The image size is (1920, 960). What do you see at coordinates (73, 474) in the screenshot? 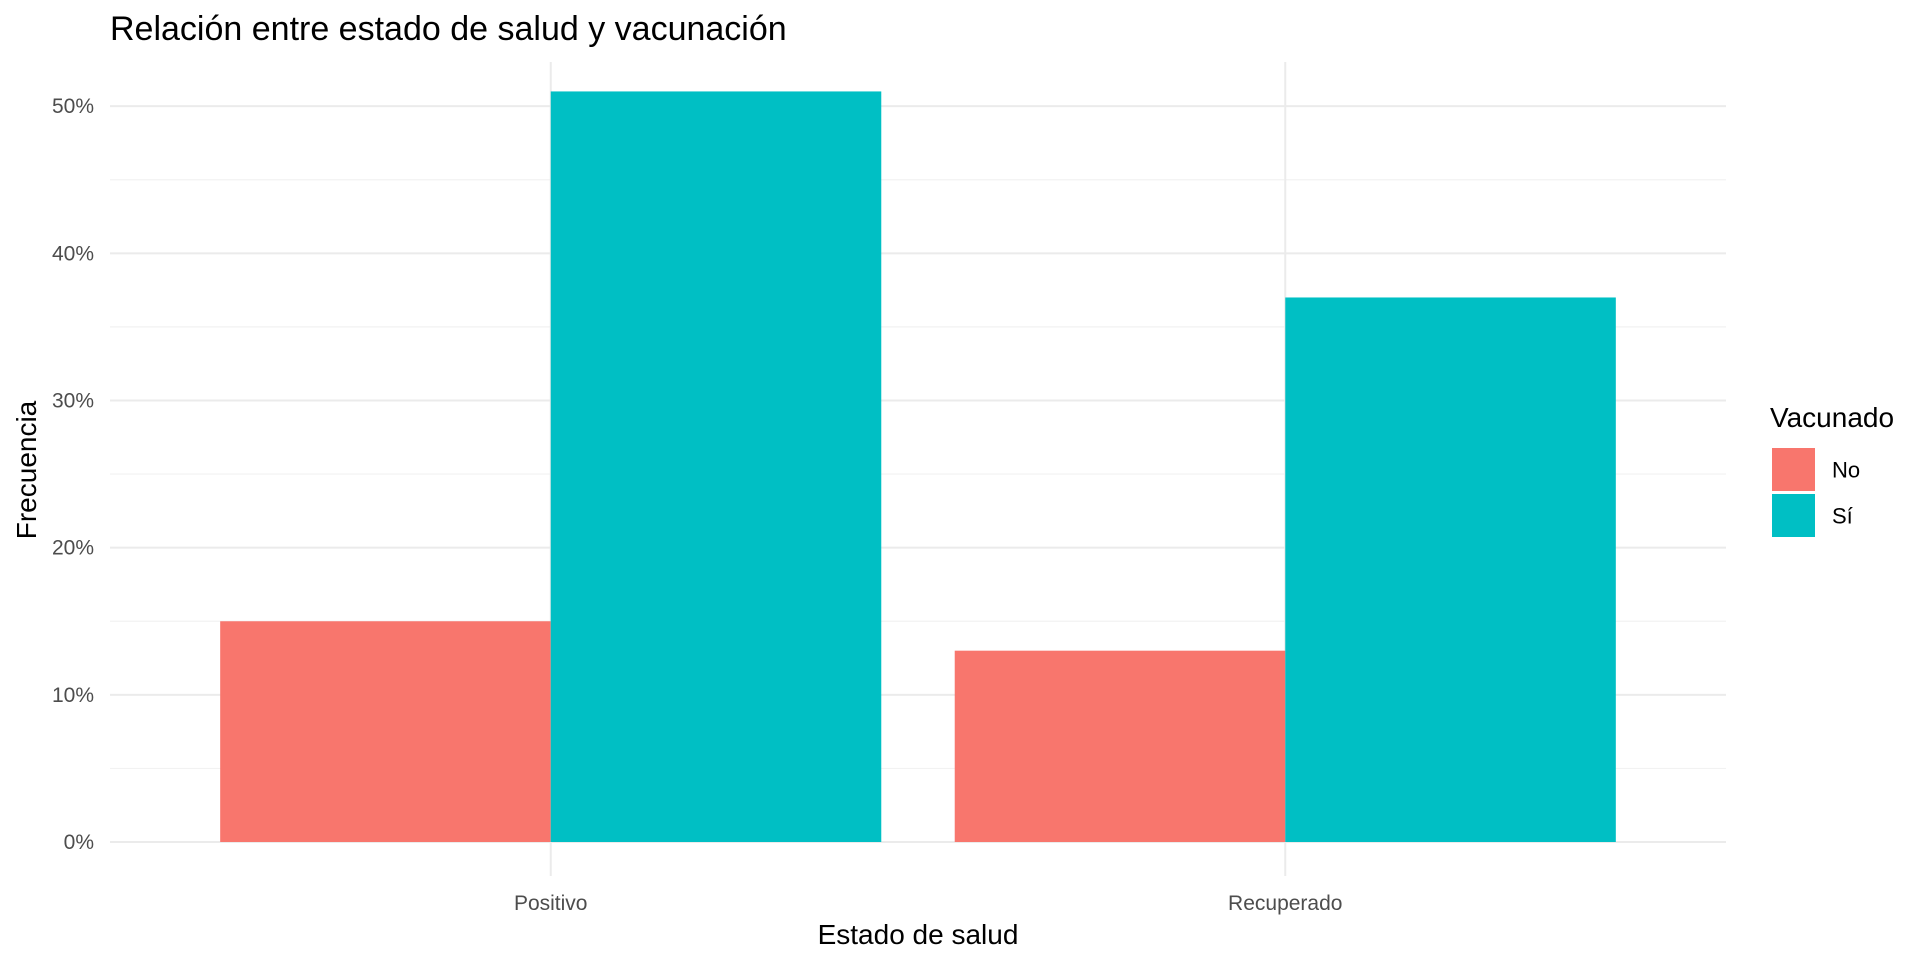
I see `y-tick-labels: 0% 10% 20% 30% 40% 50%` at bounding box center [73, 474].